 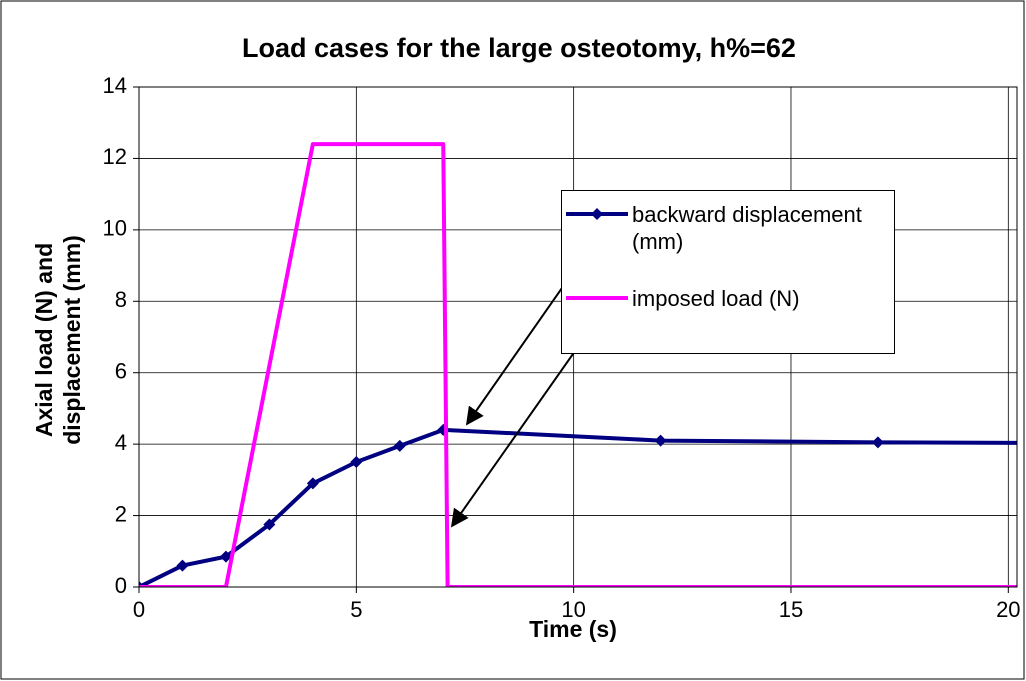 What do you see at coordinates (121, 442) in the screenshot?
I see `y-tick-label: 4` at bounding box center [121, 442].